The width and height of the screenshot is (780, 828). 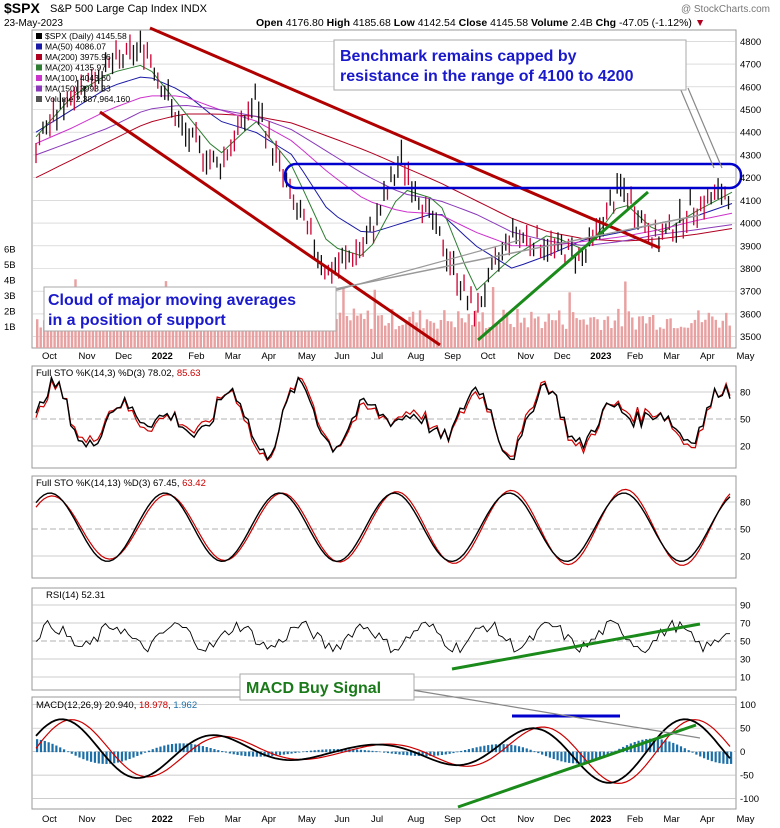 I want to click on legend-item: MA(100) 4043.60, so click(x=78, y=78).